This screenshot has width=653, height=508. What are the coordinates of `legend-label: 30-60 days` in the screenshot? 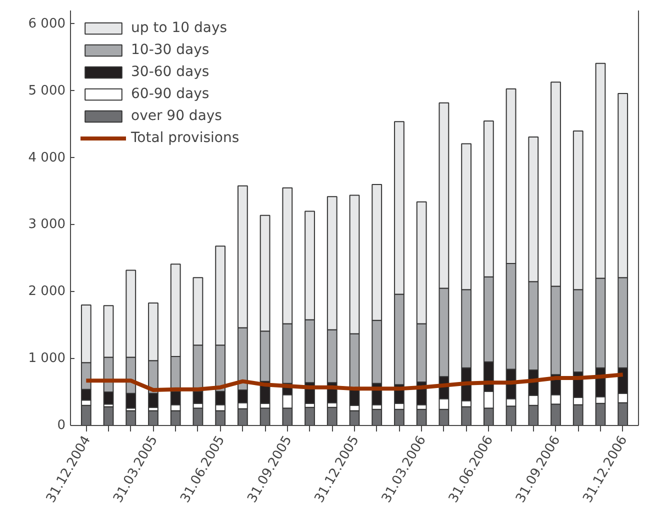 It's located at (170, 72).